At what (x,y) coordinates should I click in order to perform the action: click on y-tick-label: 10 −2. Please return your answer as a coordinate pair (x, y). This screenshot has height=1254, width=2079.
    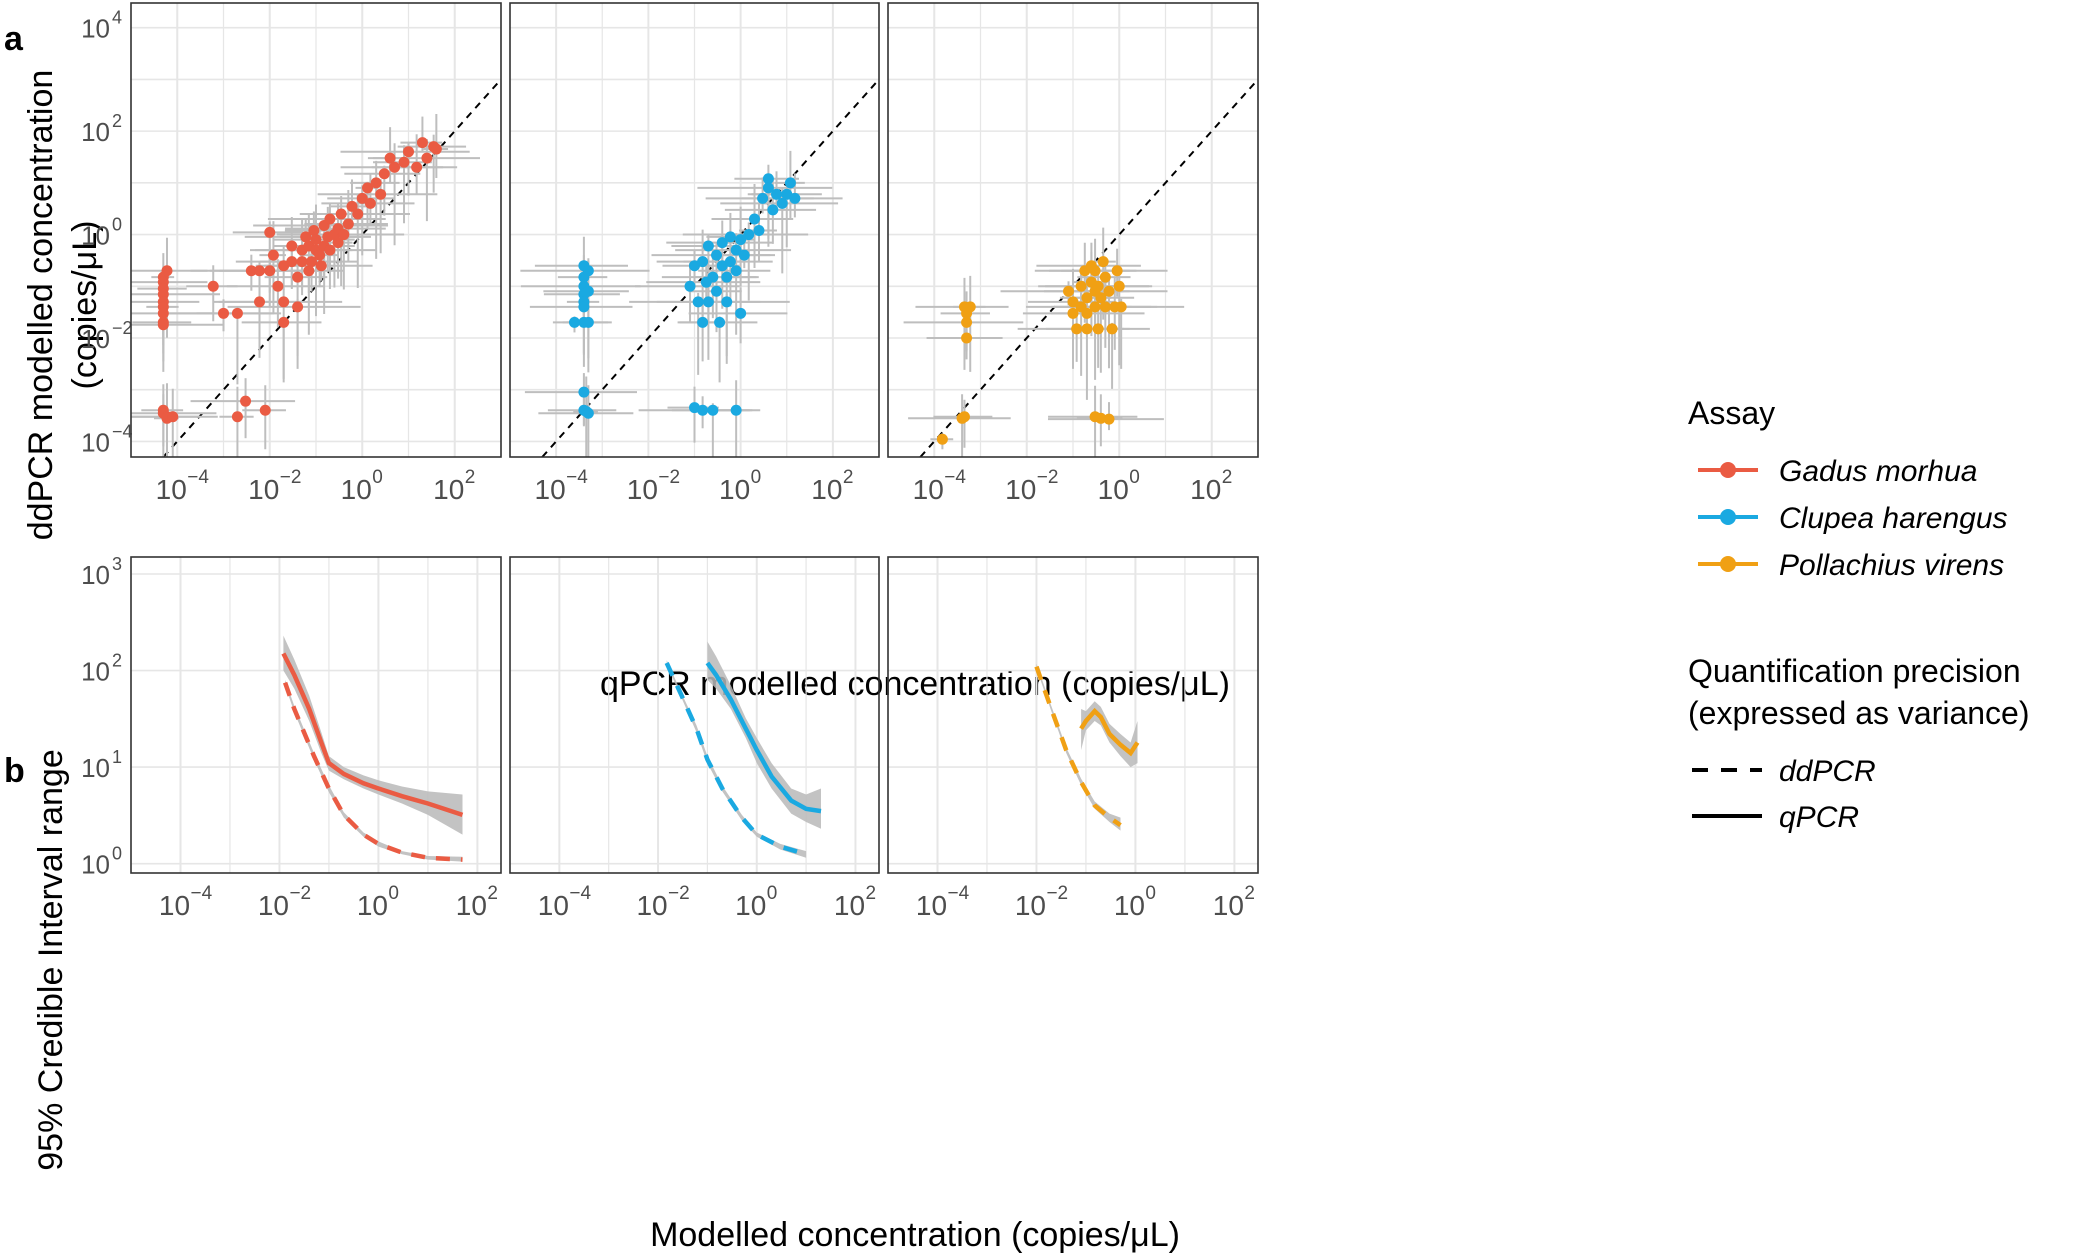
    Looking at the image, I should click on (106, 336).